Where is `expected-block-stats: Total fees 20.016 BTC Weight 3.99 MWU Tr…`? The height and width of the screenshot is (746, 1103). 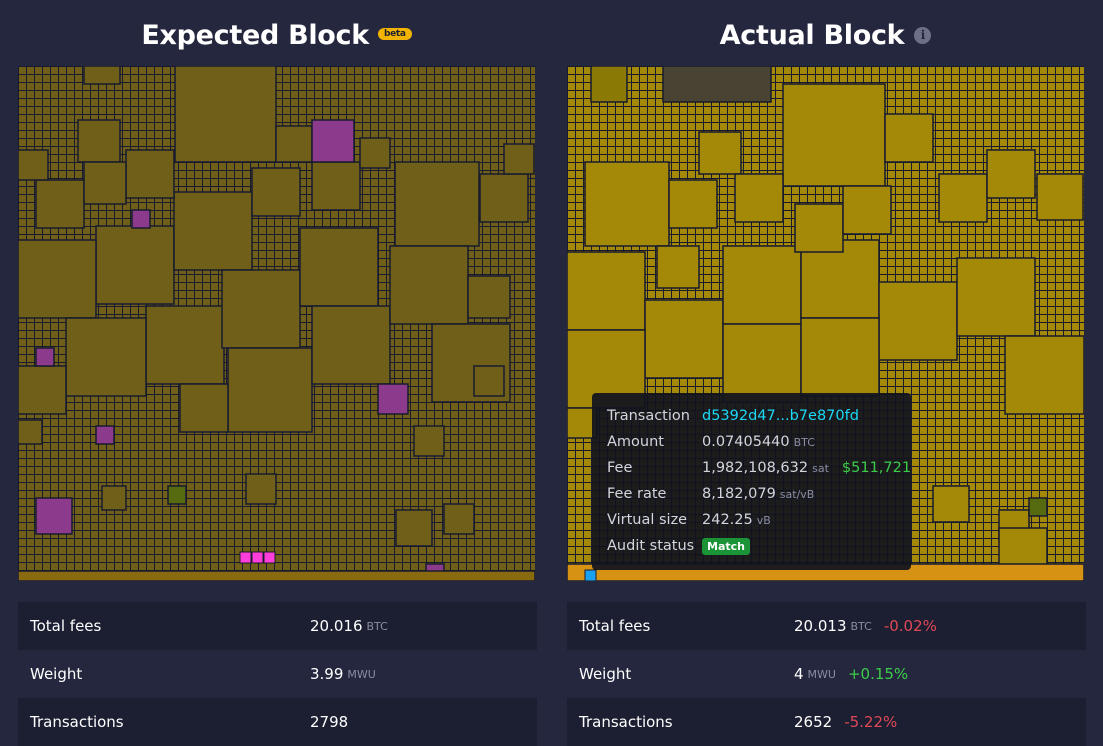
expected-block-stats: Total fees 20.016 BTC Weight 3.99 MWU Tr… is located at coordinates (277, 674).